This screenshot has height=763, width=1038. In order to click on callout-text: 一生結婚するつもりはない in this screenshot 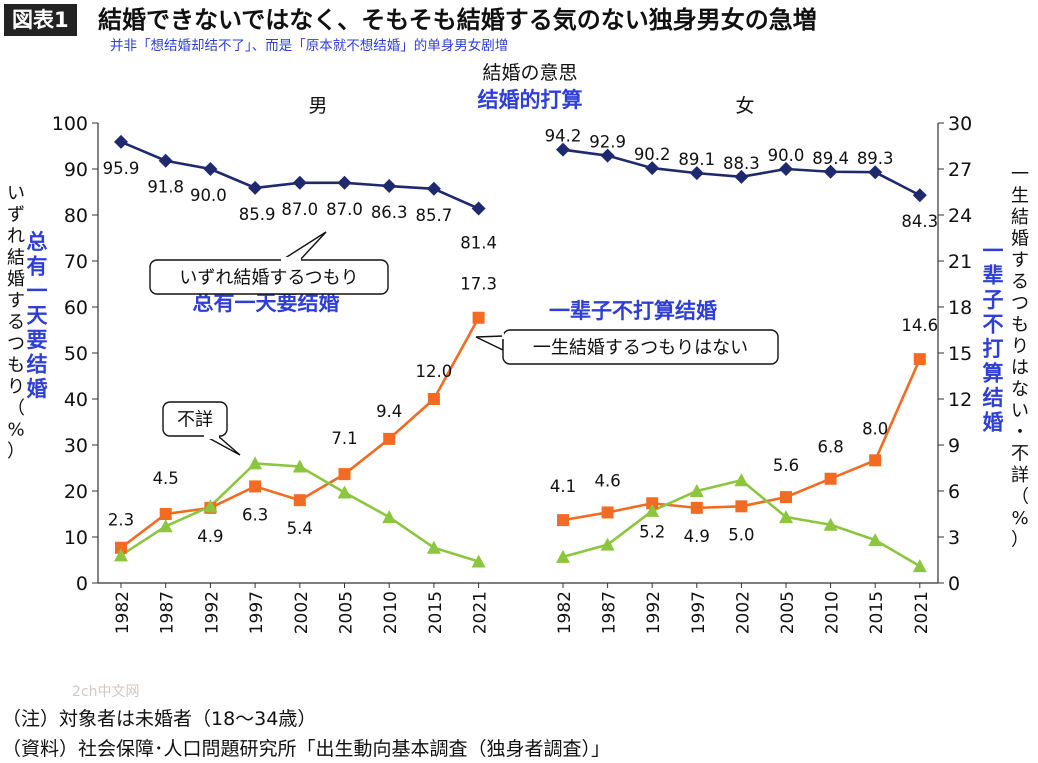, I will do `click(640, 347)`.